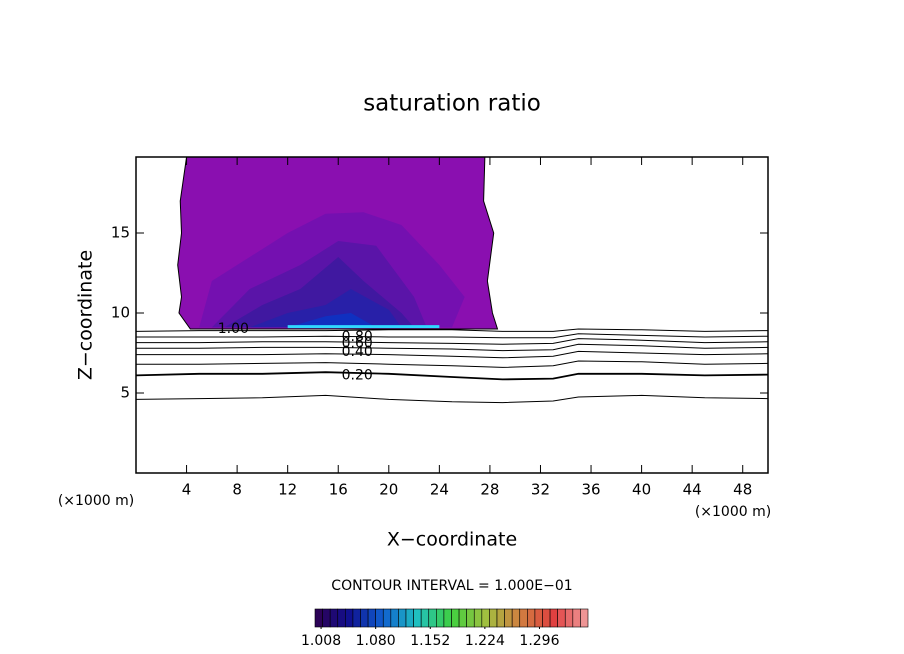 The width and height of the screenshot is (904, 654). I want to click on contour-label: 1.00, so click(233, 329).